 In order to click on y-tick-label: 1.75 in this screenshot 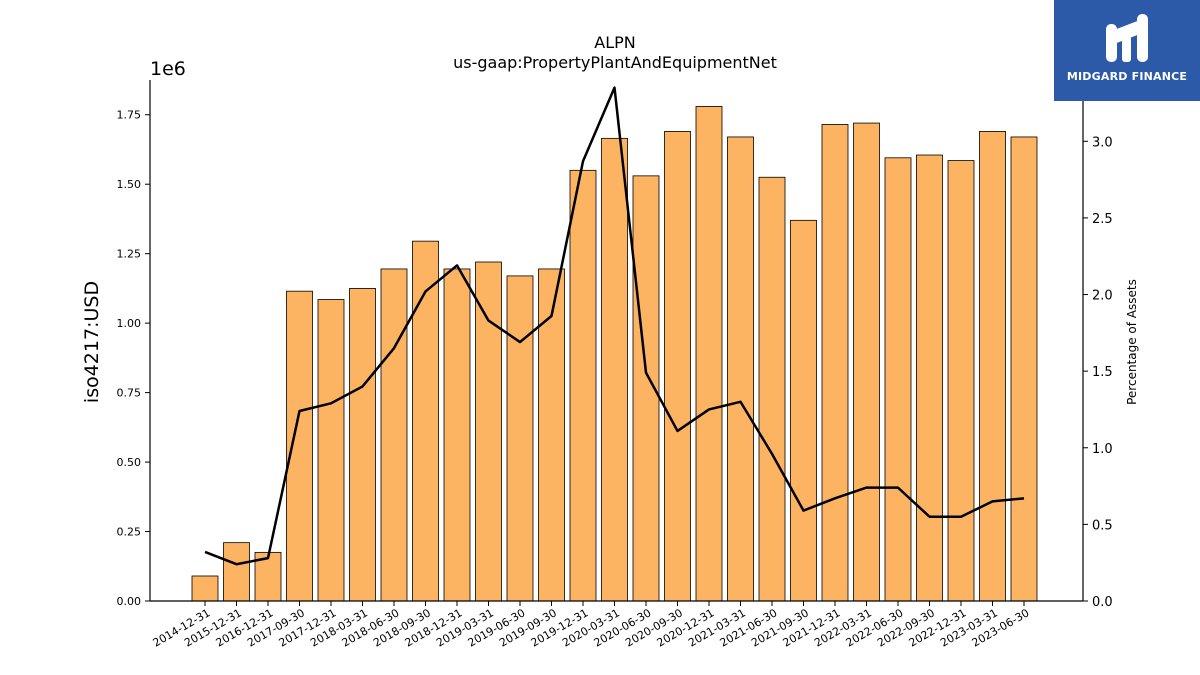, I will do `click(129, 115)`.